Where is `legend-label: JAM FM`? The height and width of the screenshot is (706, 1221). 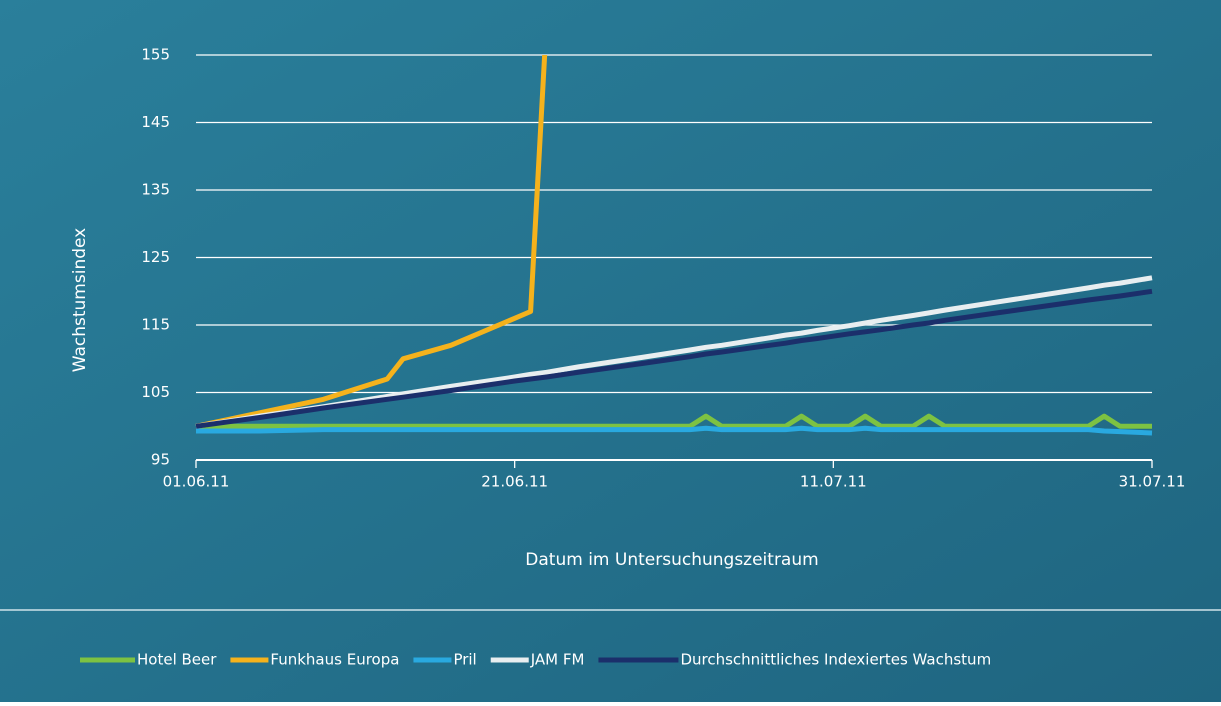
legend-label: JAM FM is located at coordinates (557, 660).